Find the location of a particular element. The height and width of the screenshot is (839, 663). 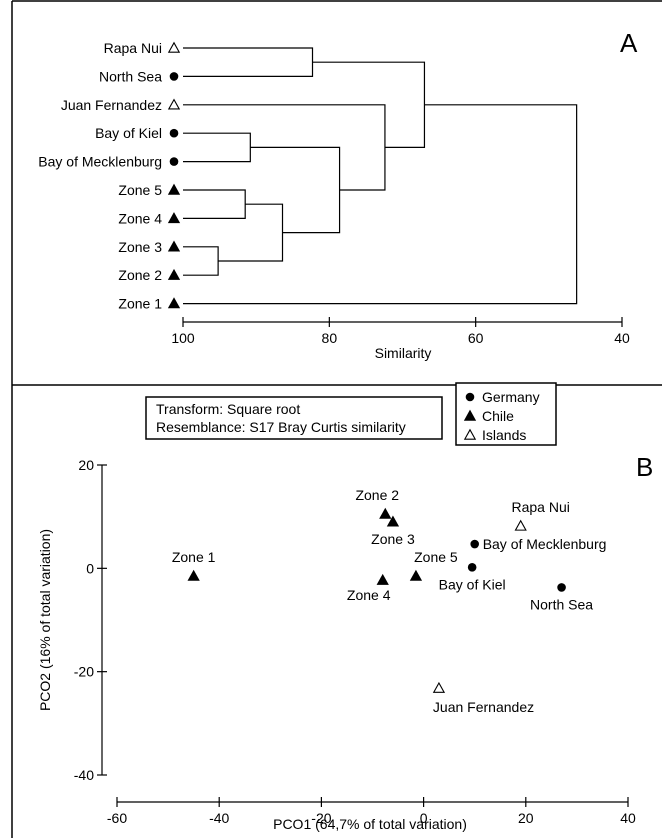

similarity-axis: 100 80 60 40 is located at coordinates (400, 331).